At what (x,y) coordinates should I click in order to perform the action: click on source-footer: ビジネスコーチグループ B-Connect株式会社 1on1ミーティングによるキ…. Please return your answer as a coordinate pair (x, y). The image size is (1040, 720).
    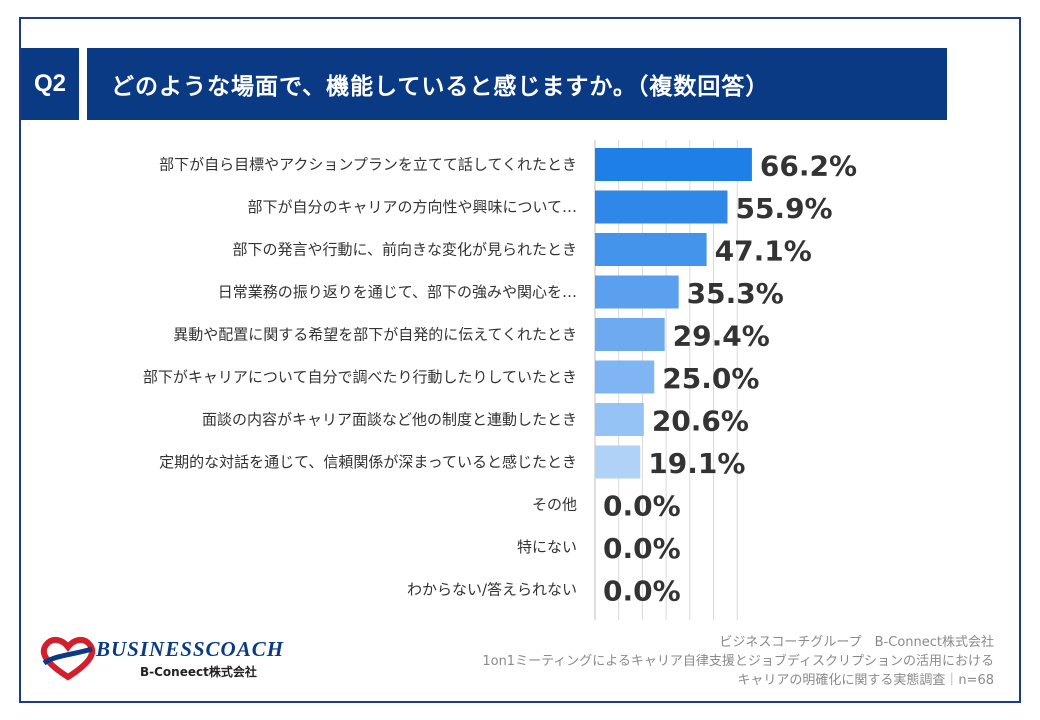
    Looking at the image, I should click on (738, 661).